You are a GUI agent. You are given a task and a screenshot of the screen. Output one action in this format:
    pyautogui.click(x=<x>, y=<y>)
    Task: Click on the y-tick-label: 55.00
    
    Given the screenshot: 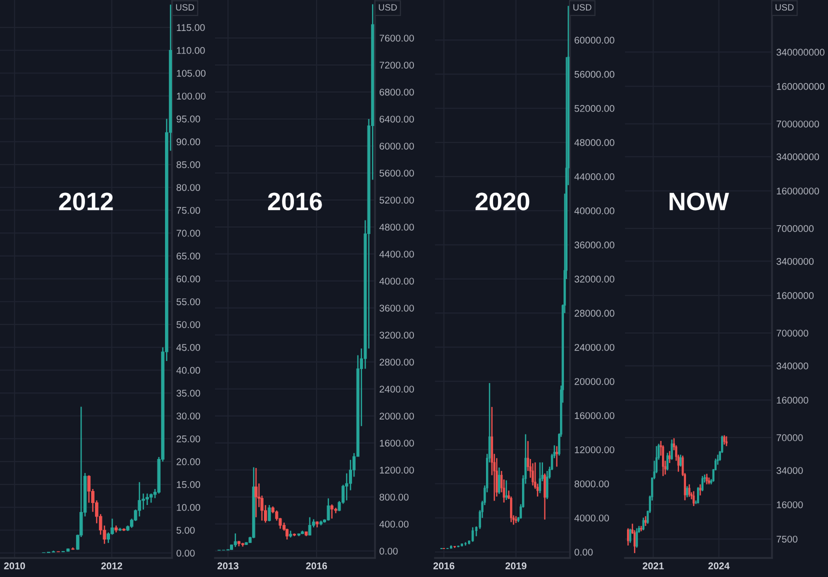 What is the action you would take?
    pyautogui.click(x=188, y=302)
    